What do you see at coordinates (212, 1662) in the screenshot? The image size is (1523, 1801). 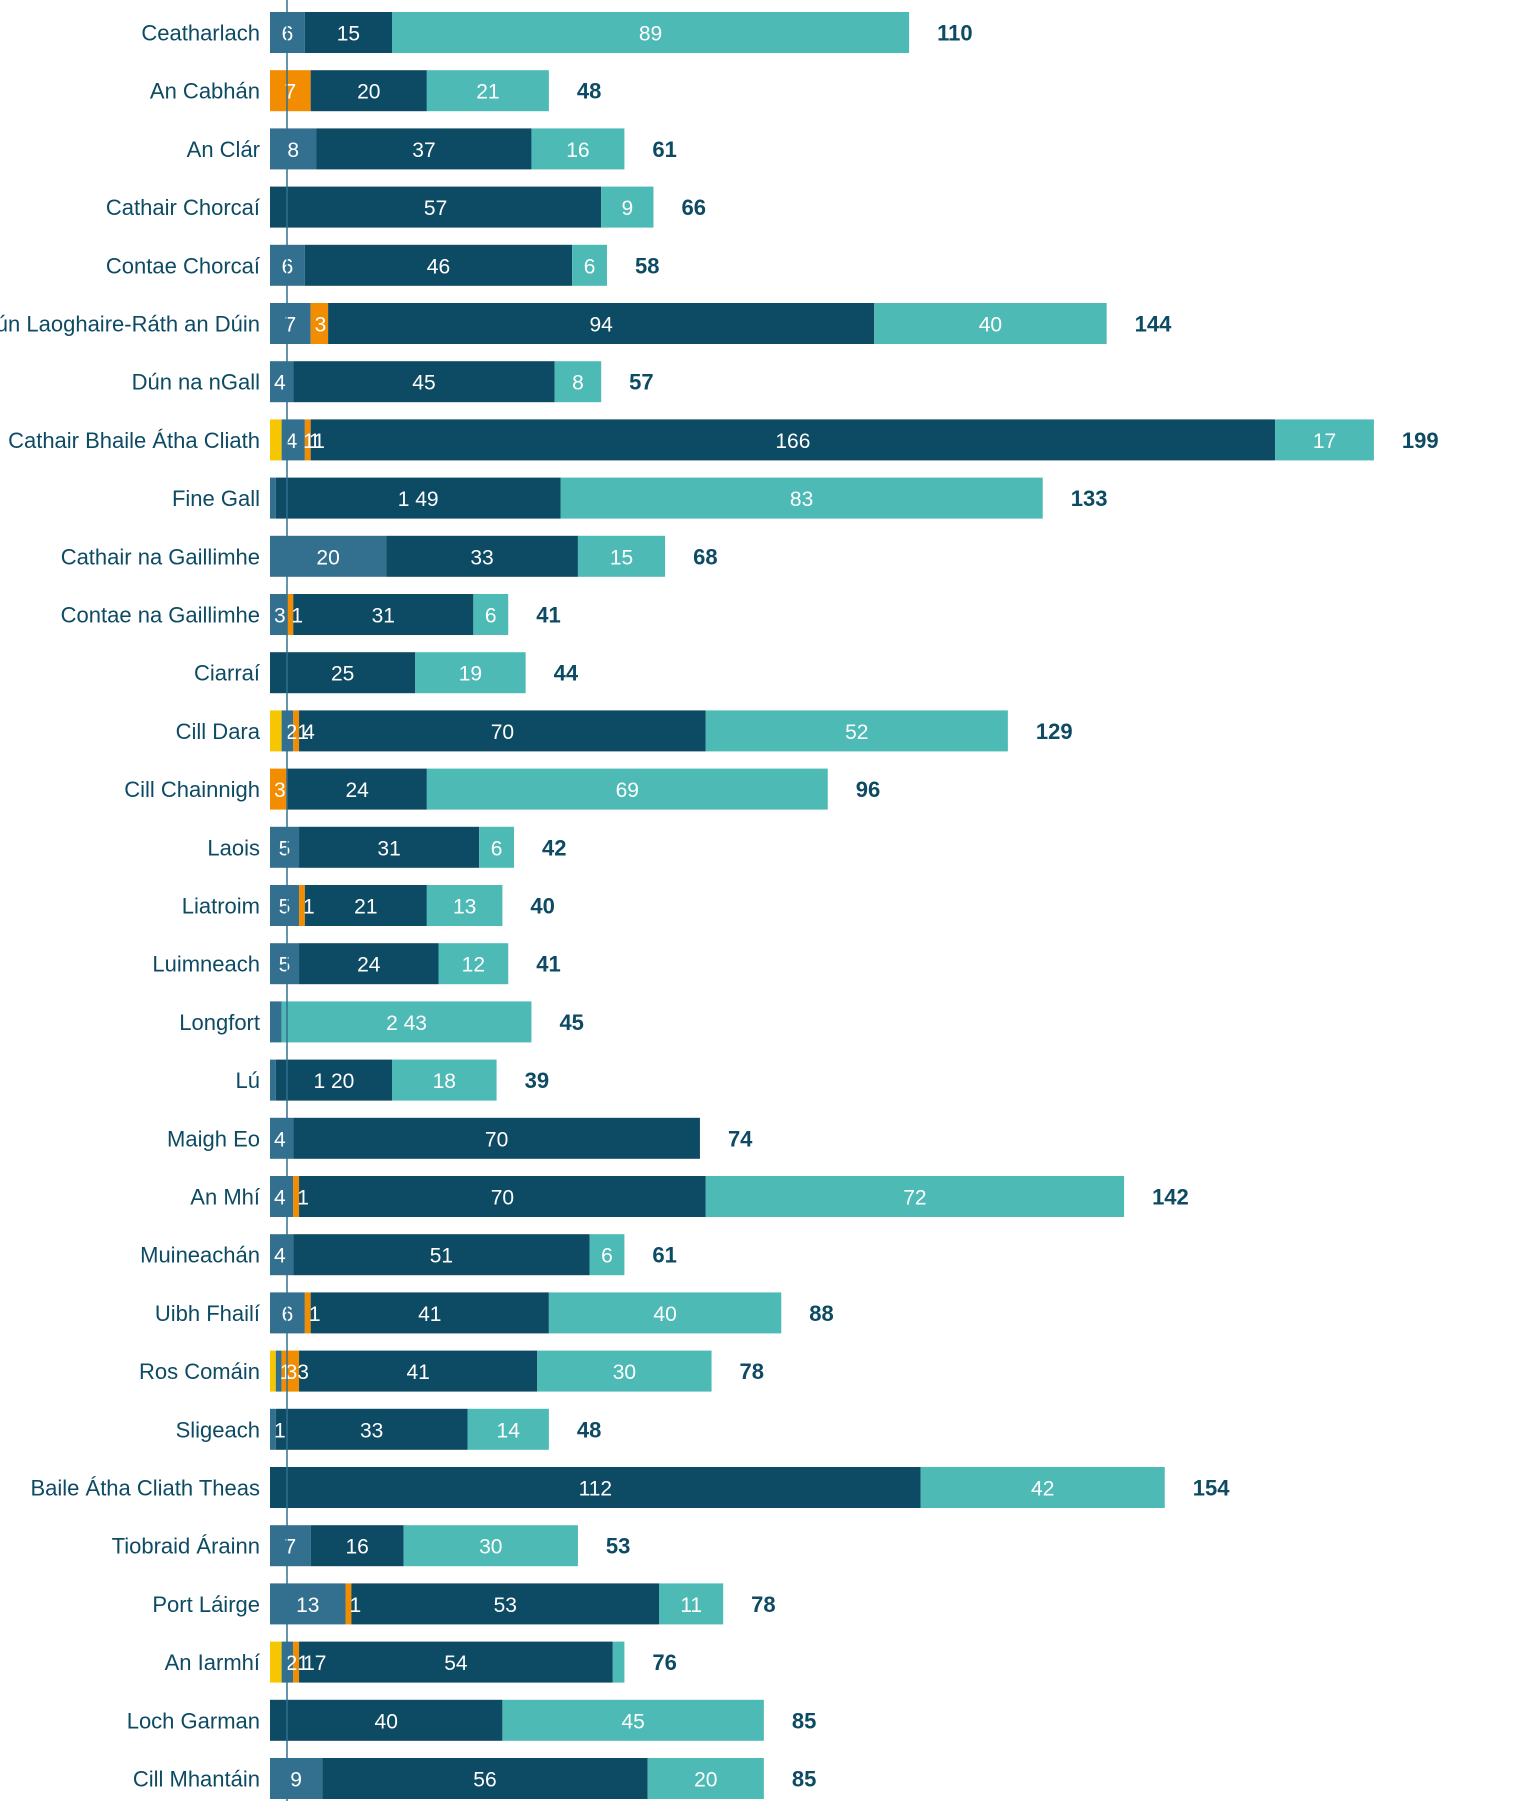 I see `category-label: An Iarmhí` at bounding box center [212, 1662].